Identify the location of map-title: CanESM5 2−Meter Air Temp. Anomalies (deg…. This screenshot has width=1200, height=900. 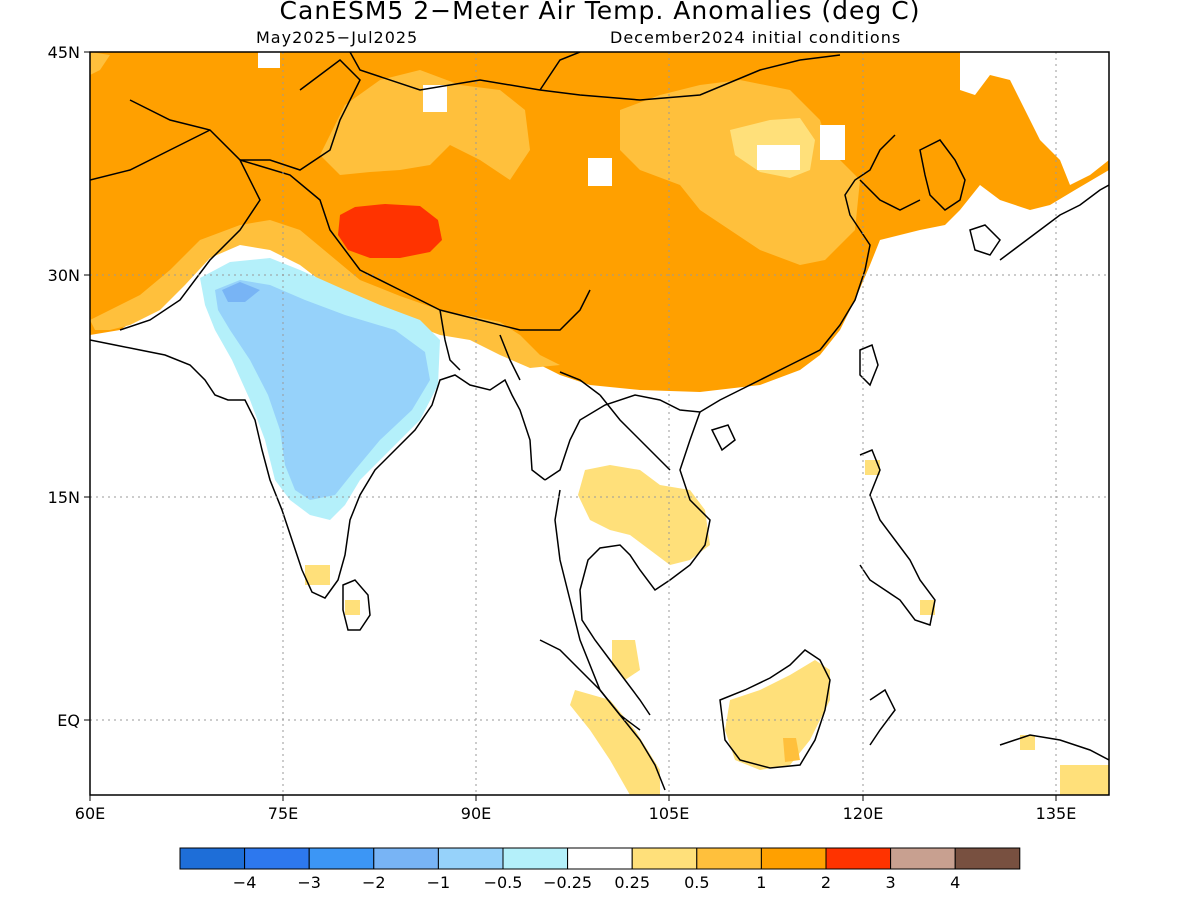
(600, 12).